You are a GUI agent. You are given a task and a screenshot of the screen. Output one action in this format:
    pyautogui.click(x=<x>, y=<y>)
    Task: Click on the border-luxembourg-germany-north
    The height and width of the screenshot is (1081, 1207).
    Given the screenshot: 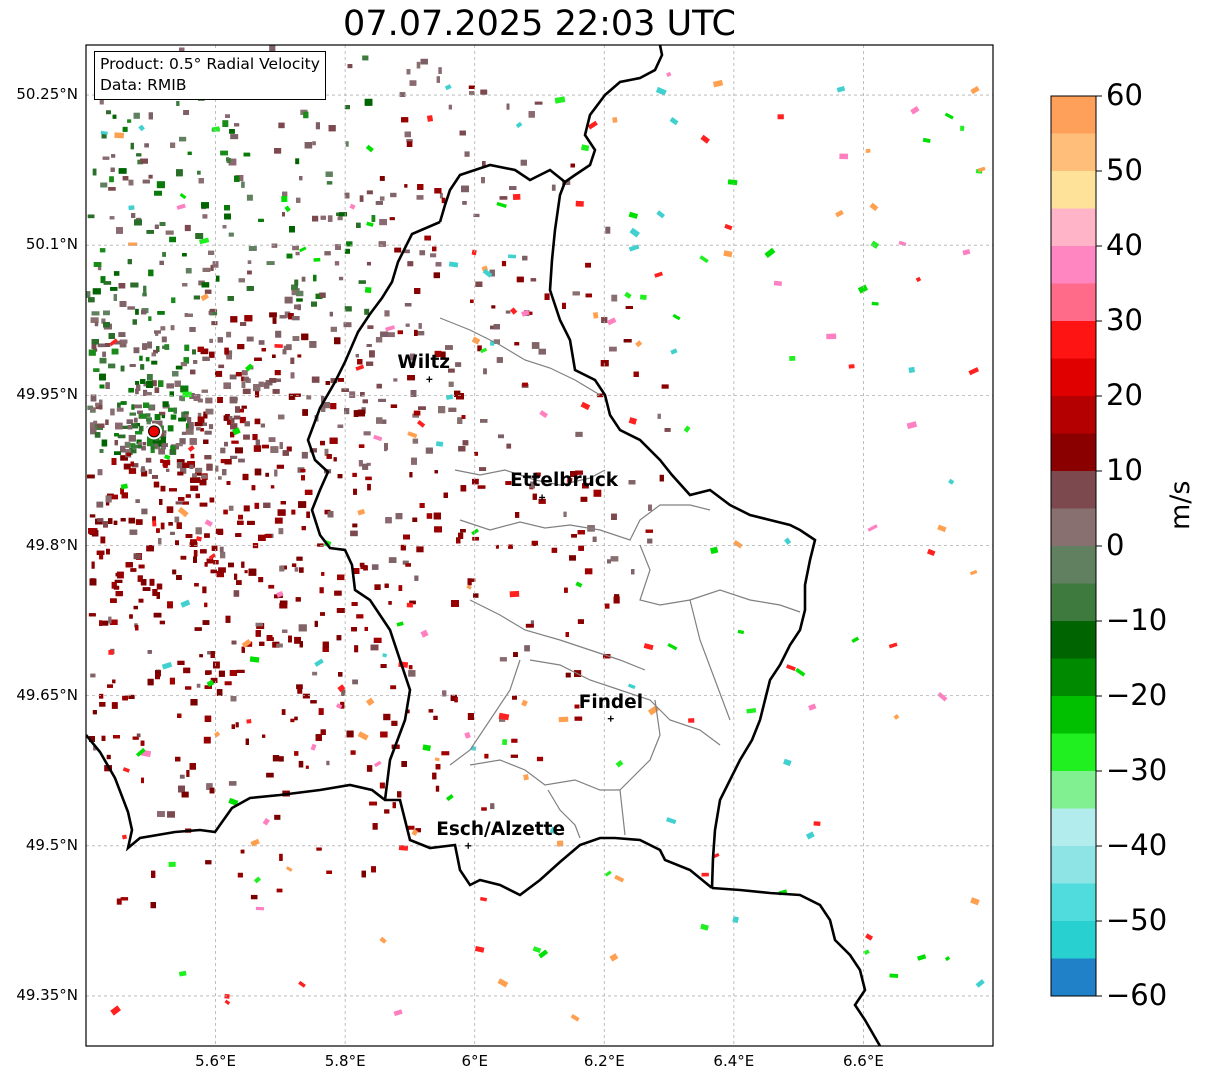 What is the action you would take?
    pyautogui.click(x=551, y=134)
    